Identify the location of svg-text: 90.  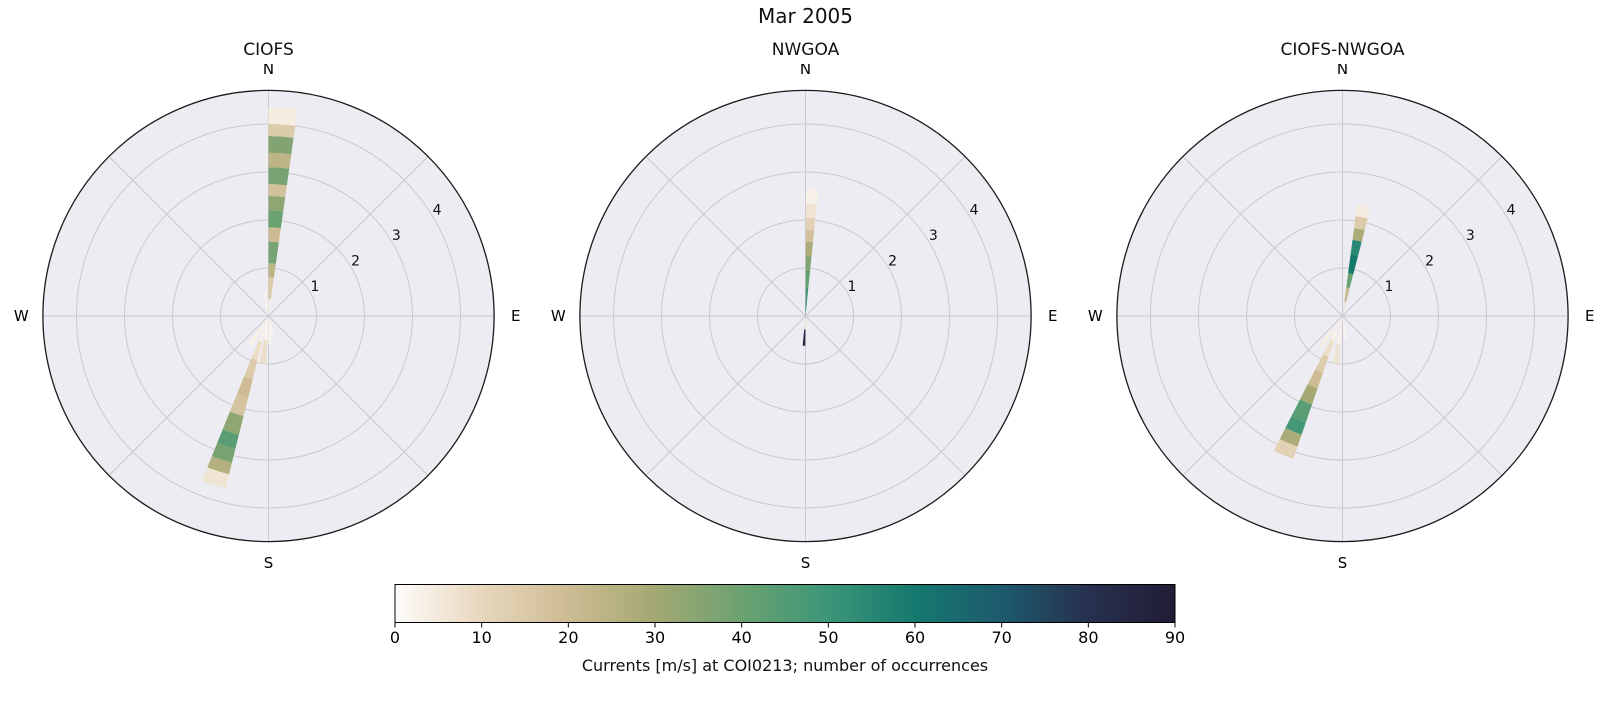
(1175, 637).